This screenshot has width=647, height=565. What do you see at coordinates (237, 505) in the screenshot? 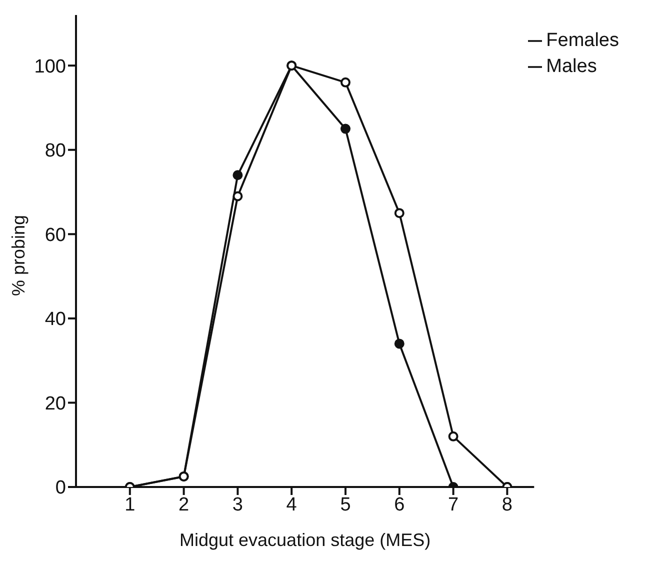
I see `x-tick-label: 3` at bounding box center [237, 505].